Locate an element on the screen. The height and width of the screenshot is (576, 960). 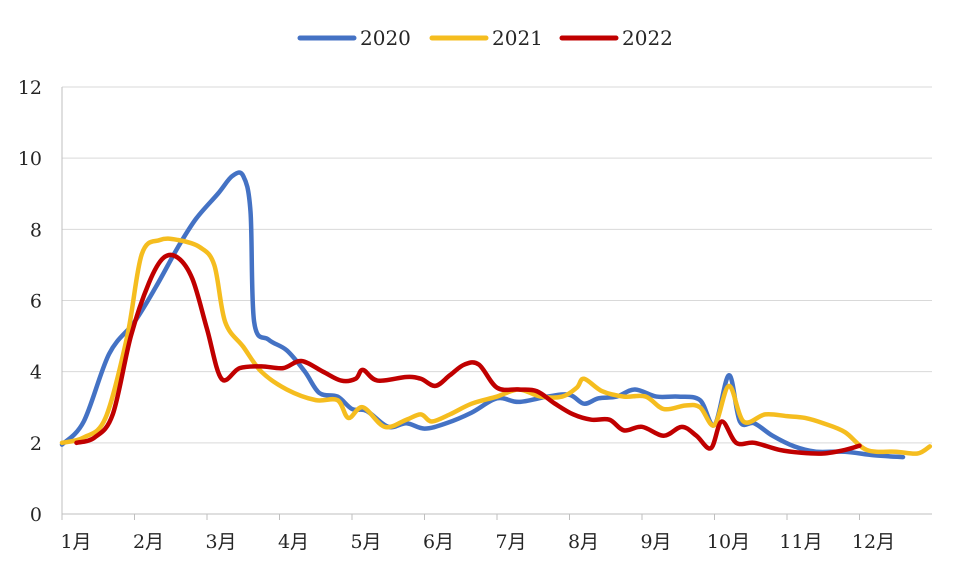
x-tick-label: 6月 is located at coordinates (438, 542).